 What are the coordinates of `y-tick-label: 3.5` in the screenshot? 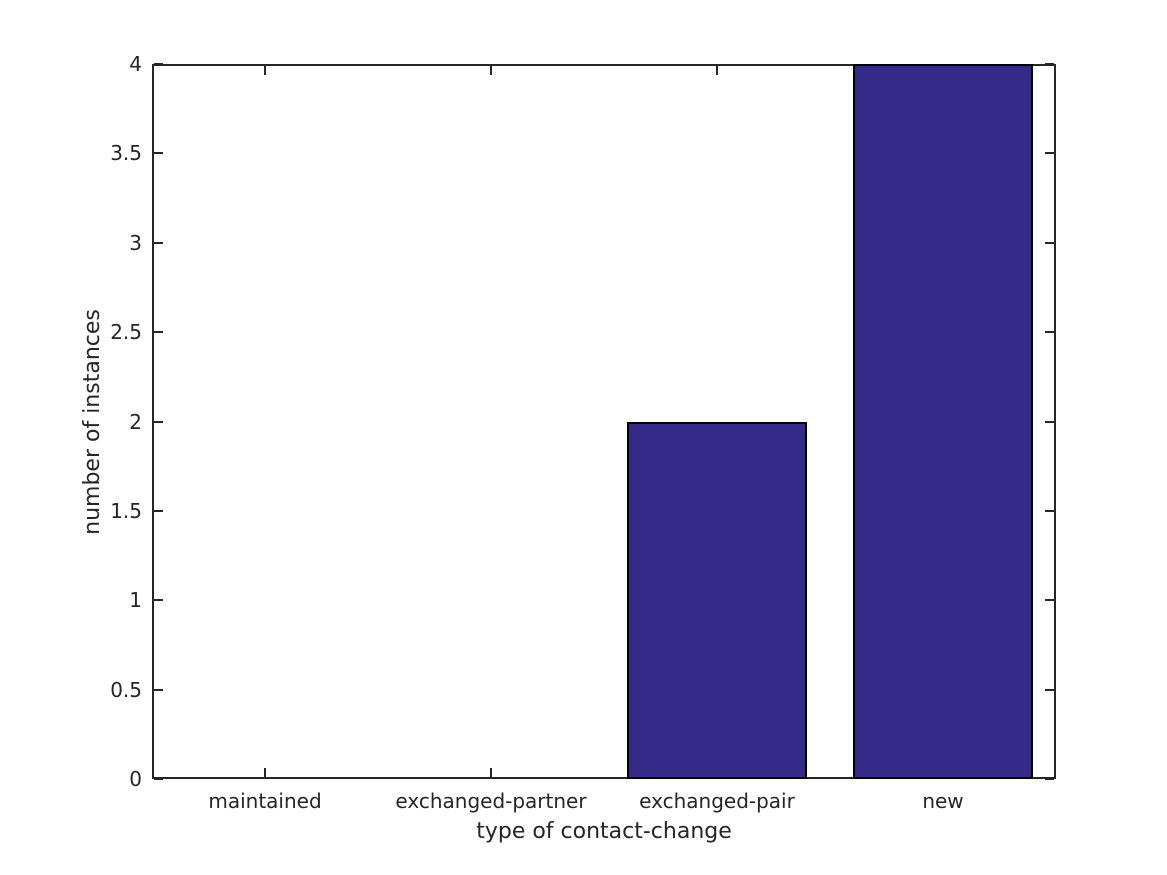 It's located at (126, 153).